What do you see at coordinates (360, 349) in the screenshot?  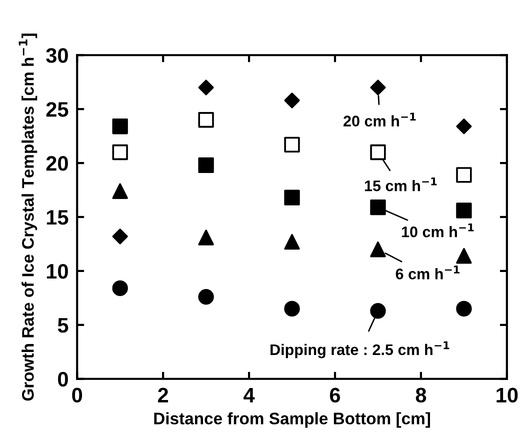 I see `legend-label: Dipping rate : 2.5 cm h$^{−1}$` at bounding box center [360, 349].